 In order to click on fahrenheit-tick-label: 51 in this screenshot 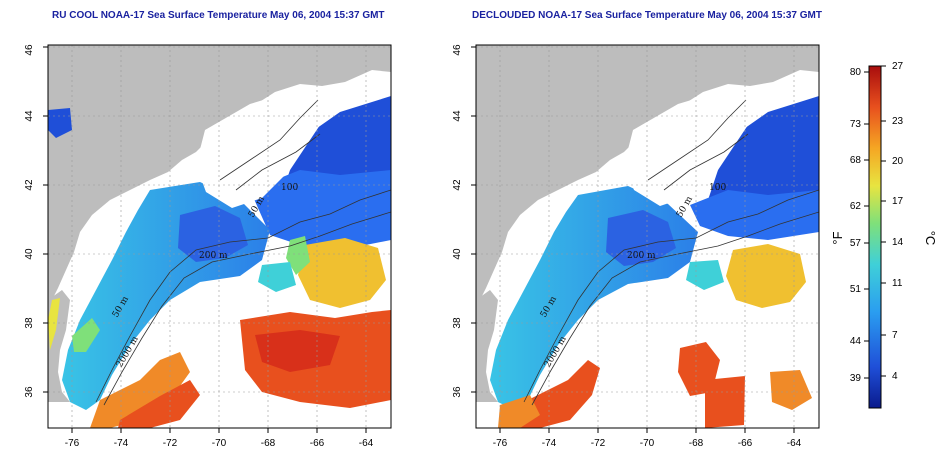, I will do `click(856, 289)`.